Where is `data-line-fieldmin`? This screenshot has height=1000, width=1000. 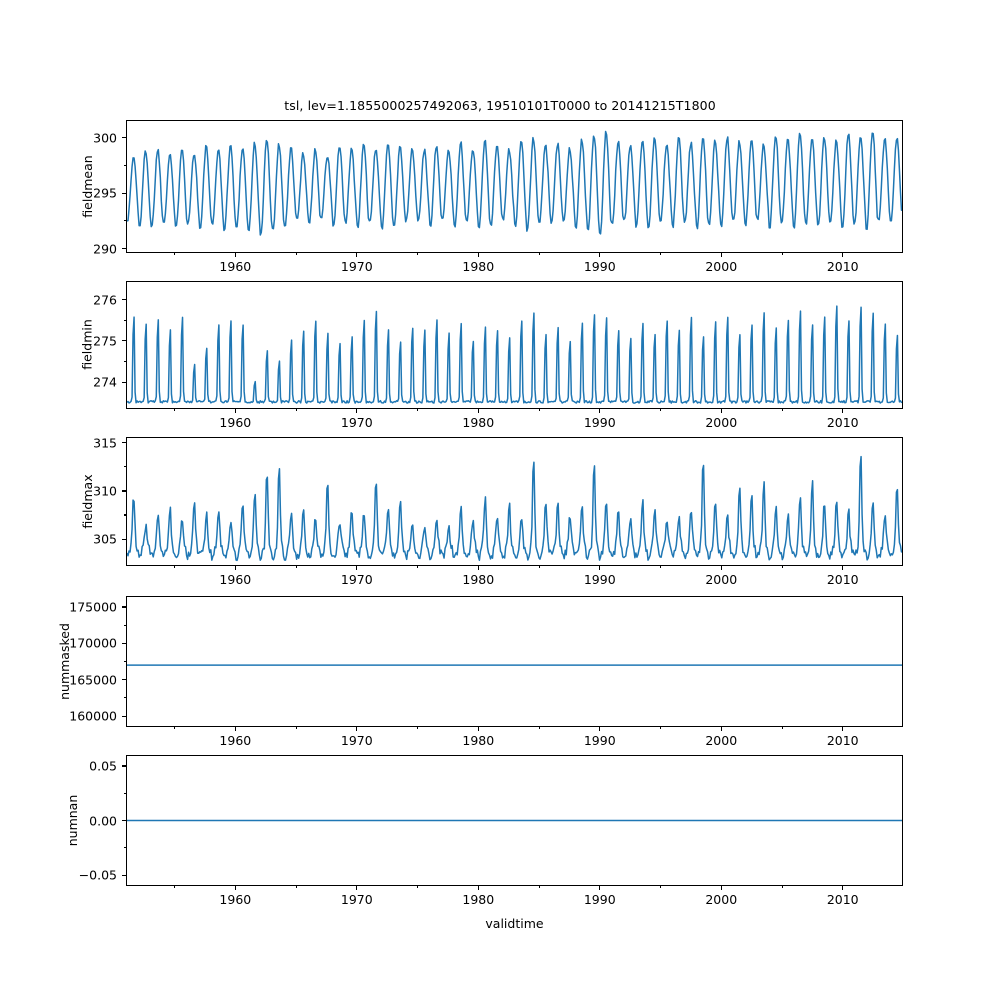 data-line-fieldmin is located at coordinates (514, 354).